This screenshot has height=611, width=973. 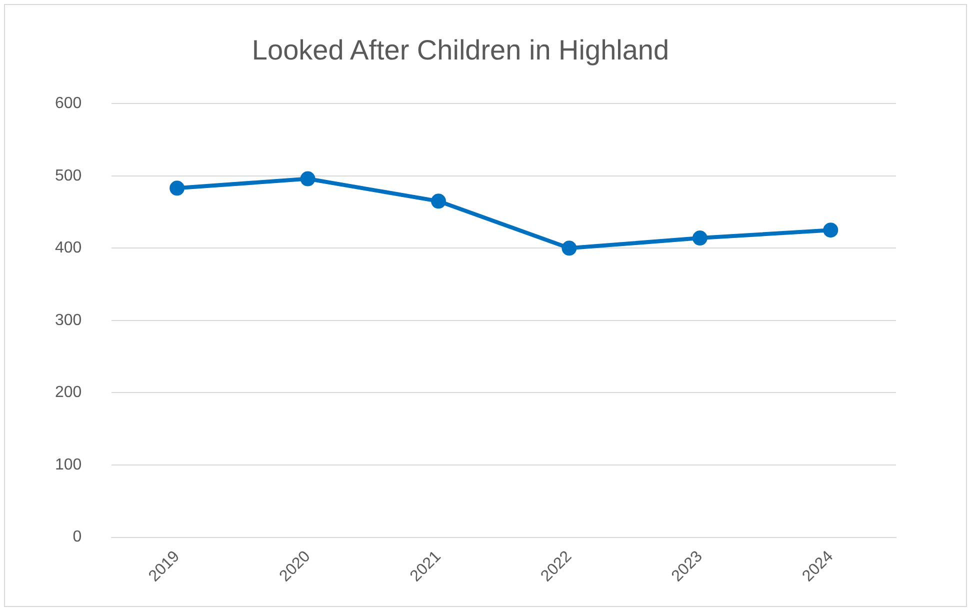 I want to click on y-tick-label: 300, so click(x=68, y=320).